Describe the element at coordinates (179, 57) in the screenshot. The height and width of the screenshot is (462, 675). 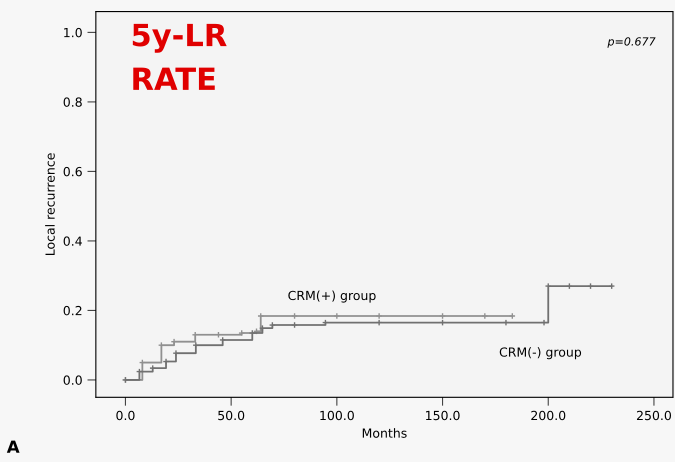
I see `annotation: 5y-LR RATE` at that location.